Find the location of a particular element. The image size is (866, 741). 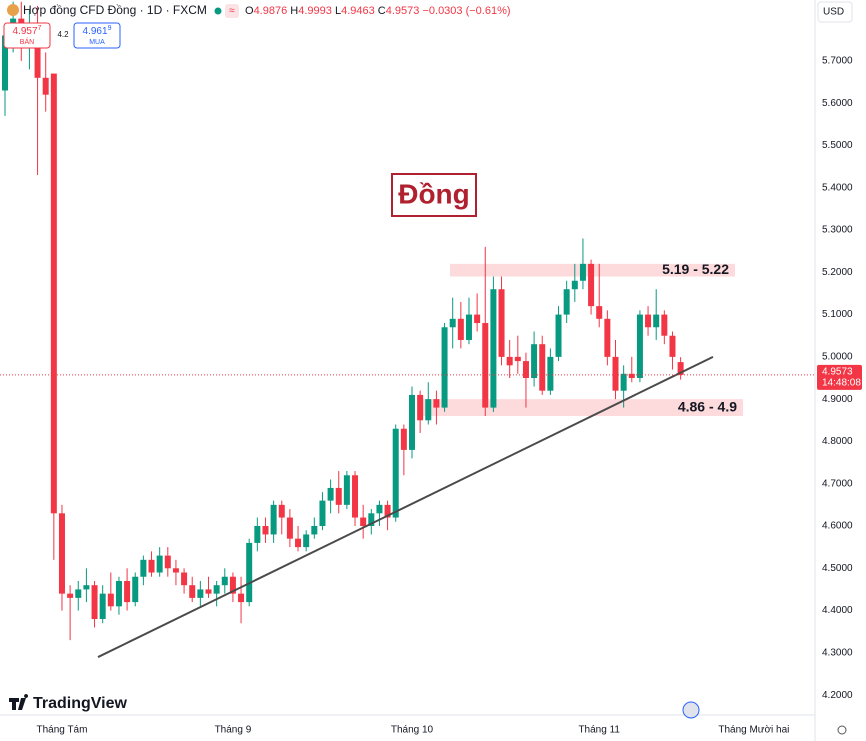

ohlc-value: 4.9876 is located at coordinates (271, 11).